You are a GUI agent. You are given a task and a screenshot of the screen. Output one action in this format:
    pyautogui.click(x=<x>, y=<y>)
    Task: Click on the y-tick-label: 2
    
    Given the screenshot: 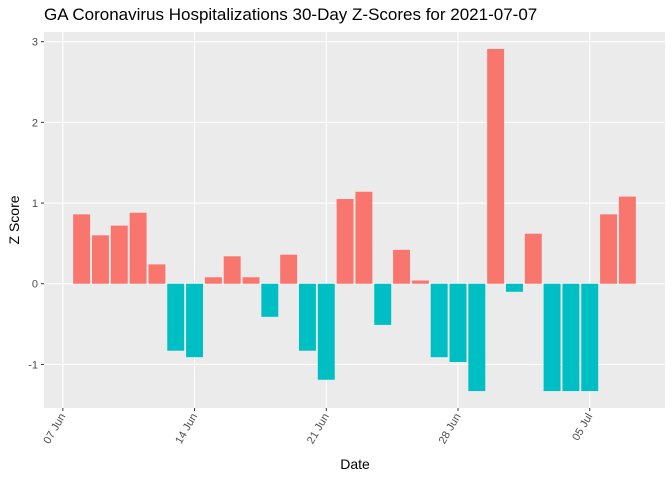 What is the action you would take?
    pyautogui.click(x=35, y=123)
    